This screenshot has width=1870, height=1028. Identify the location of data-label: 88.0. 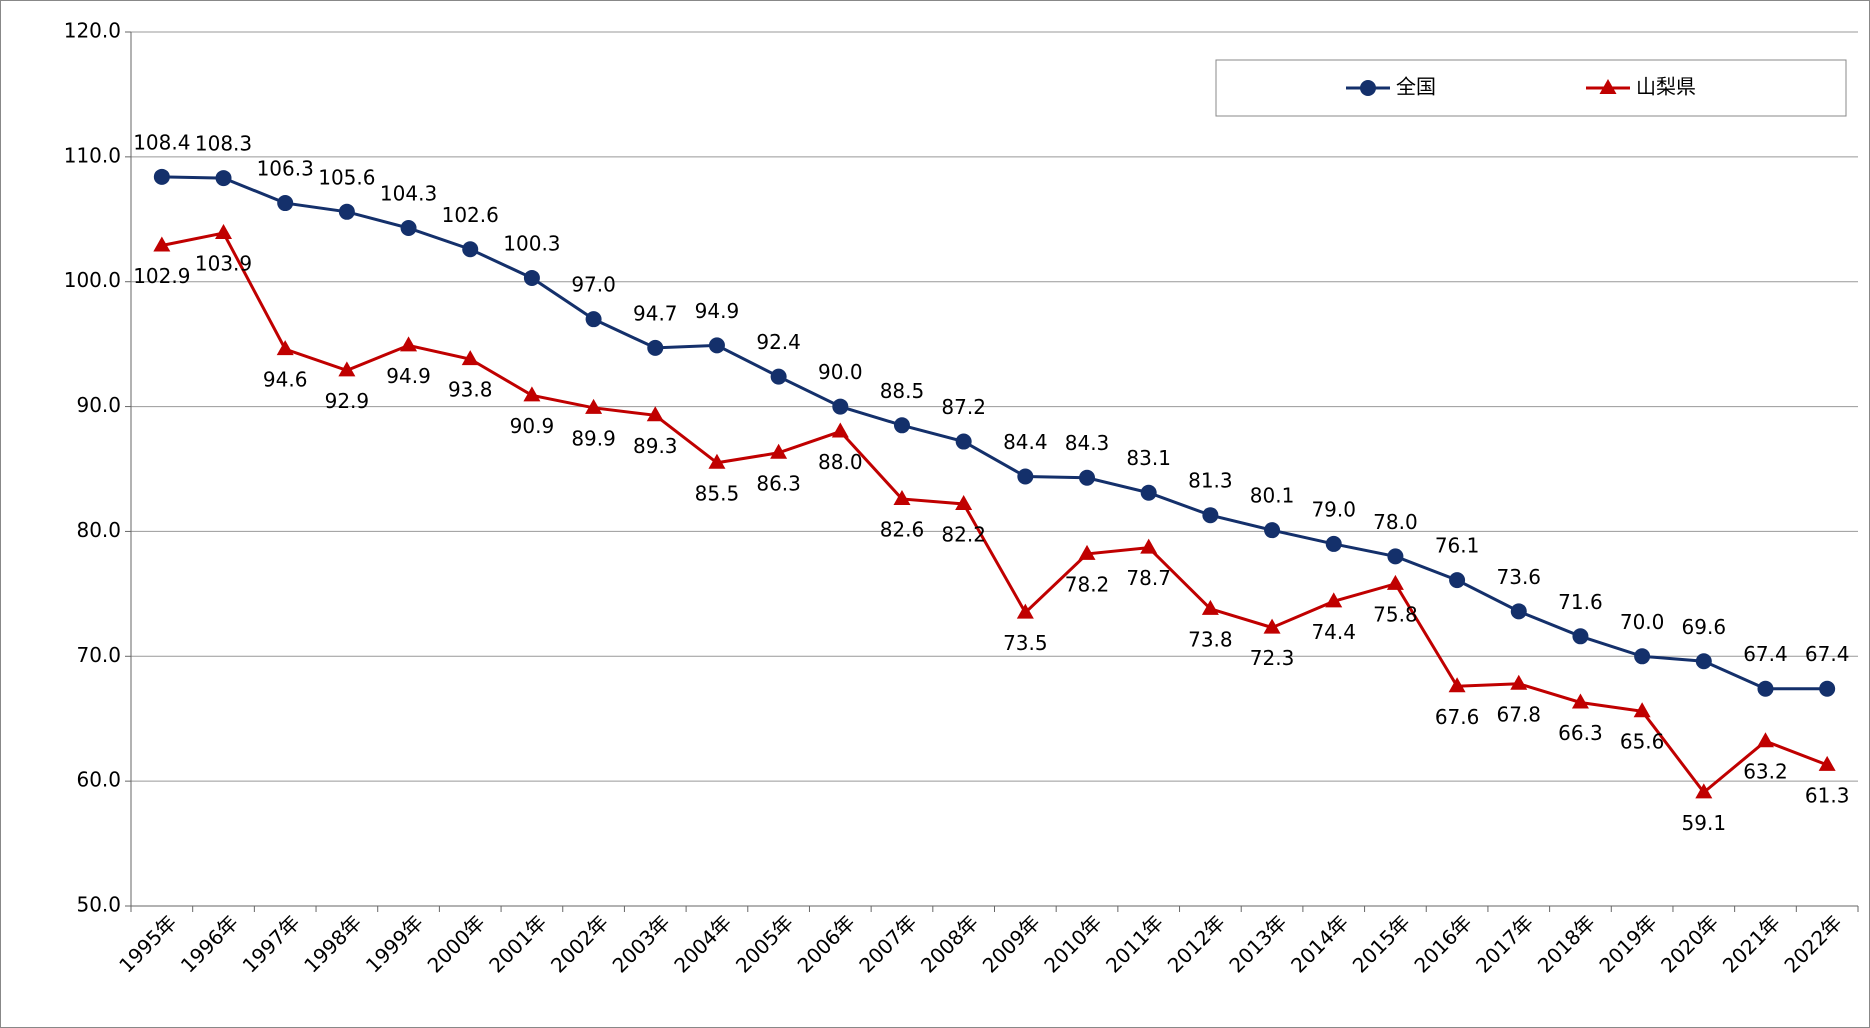
(840, 462).